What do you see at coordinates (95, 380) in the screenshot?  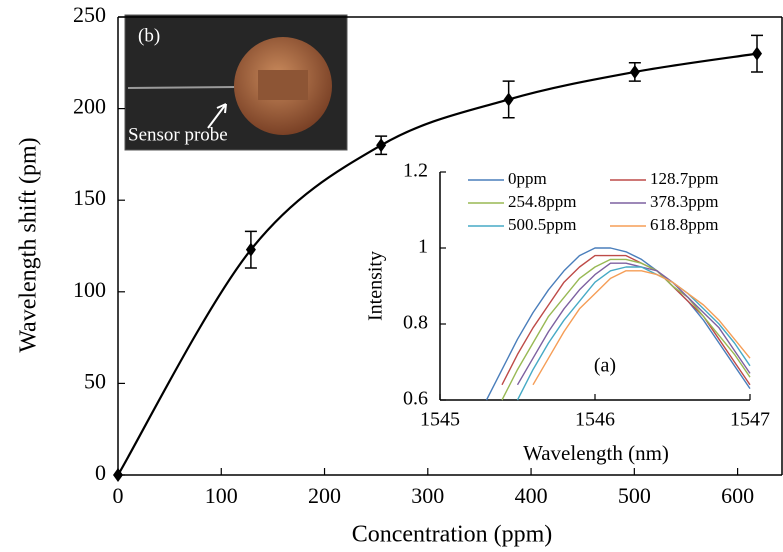 I see `y-tick-label: 50` at bounding box center [95, 380].